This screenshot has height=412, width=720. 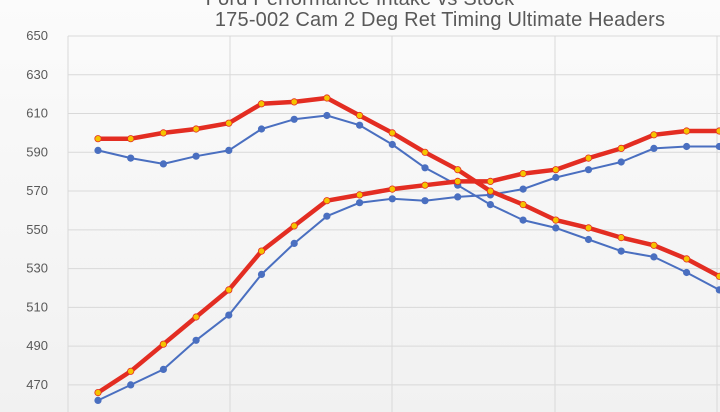 What do you see at coordinates (360, 5) in the screenshot?
I see `chart-title: Ford Performance Intake vs Stock` at bounding box center [360, 5].